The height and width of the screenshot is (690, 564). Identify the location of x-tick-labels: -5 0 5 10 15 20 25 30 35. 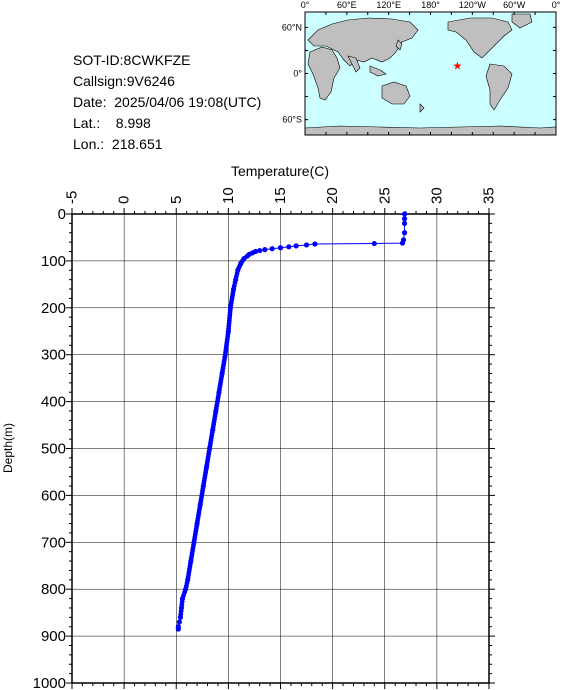
(281, 195).